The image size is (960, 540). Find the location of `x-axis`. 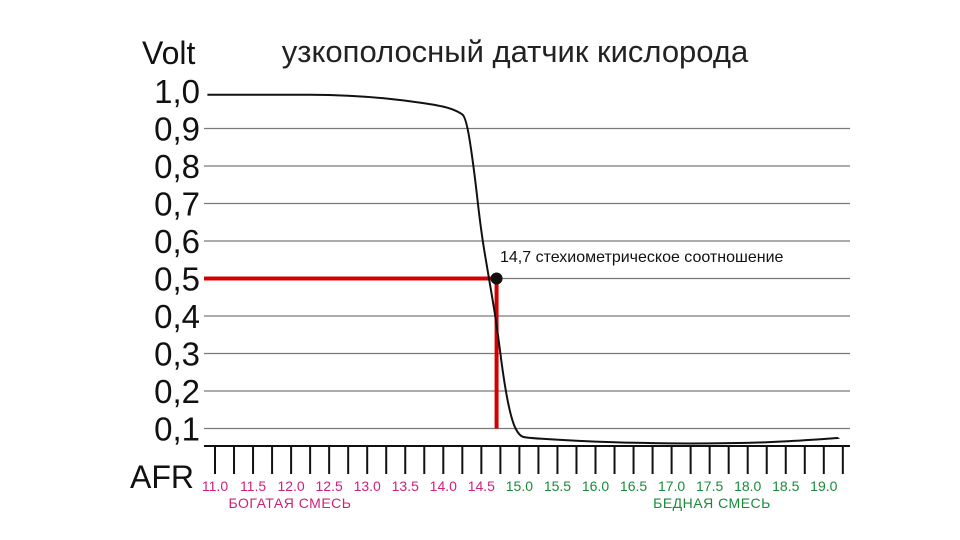

x-axis is located at coordinates (527, 459).